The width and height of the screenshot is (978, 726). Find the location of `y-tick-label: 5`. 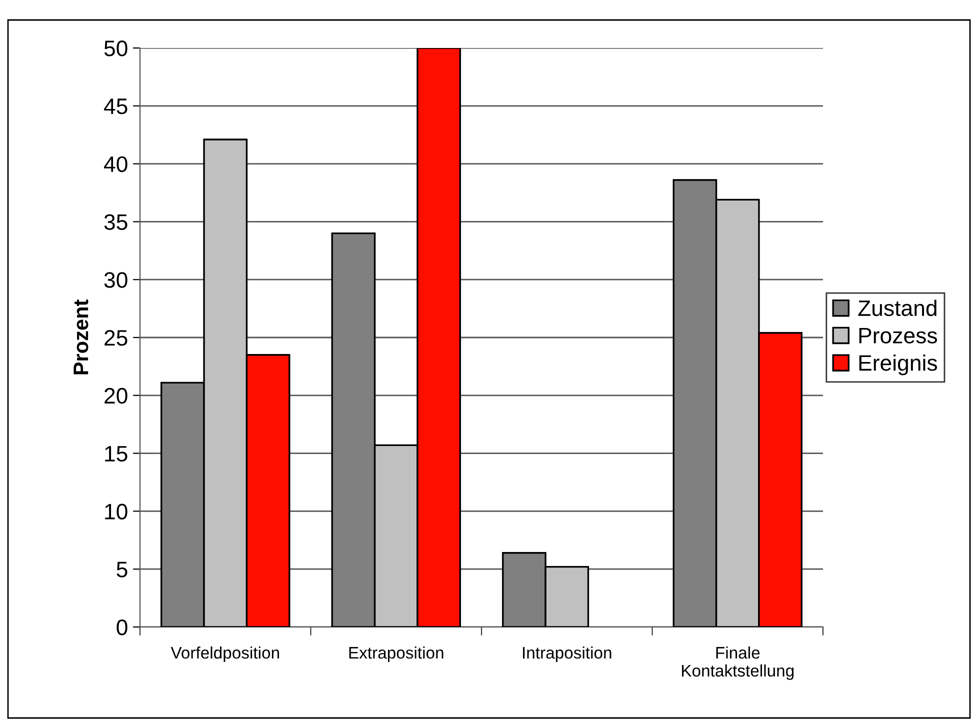

y-tick-label: 5 is located at coordinates (122, 570).